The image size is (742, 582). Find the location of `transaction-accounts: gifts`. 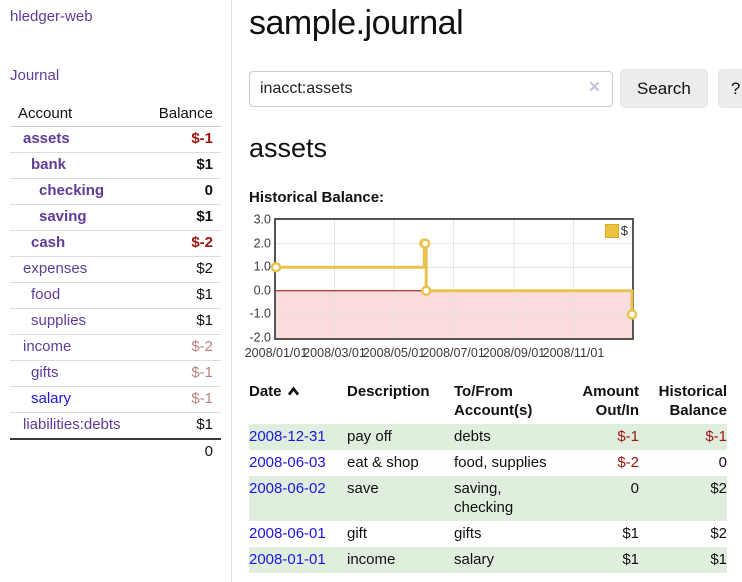

transaction-accounts: gifts is located at coordinates (468, 533).